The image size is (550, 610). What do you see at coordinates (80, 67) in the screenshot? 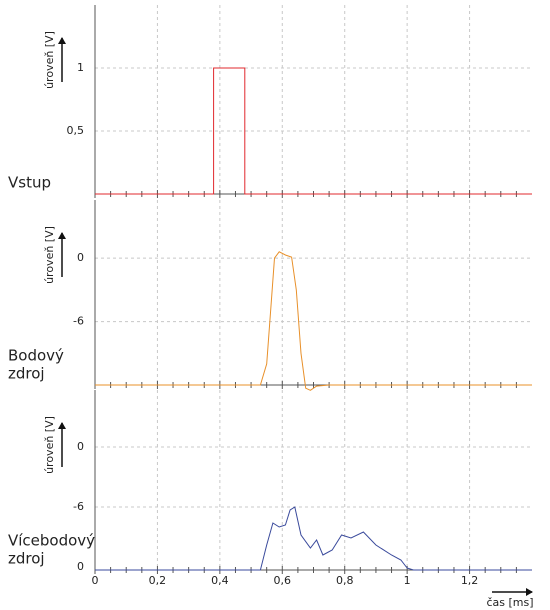
I see `y-tick-label: 1` at bounding box center [80, 67].